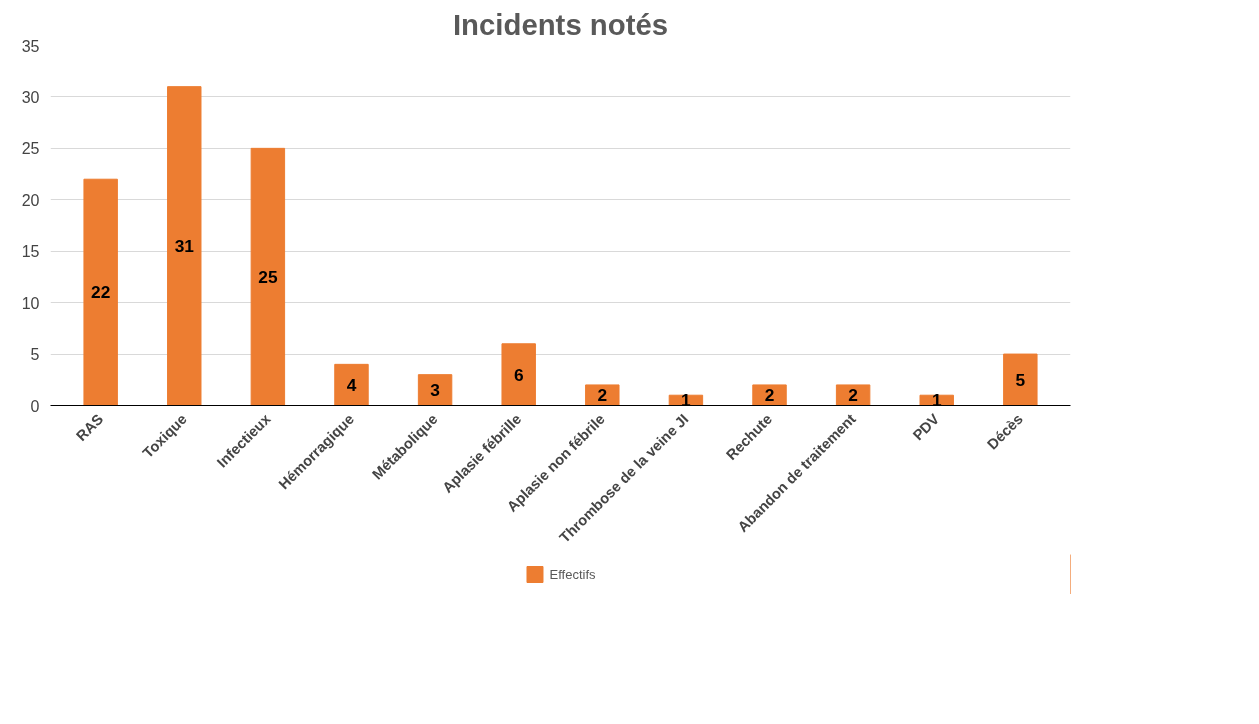 Image resolution: width=1259 pixels, height=724 pixels. I want to click on data-label: 31, so click(184, 246).